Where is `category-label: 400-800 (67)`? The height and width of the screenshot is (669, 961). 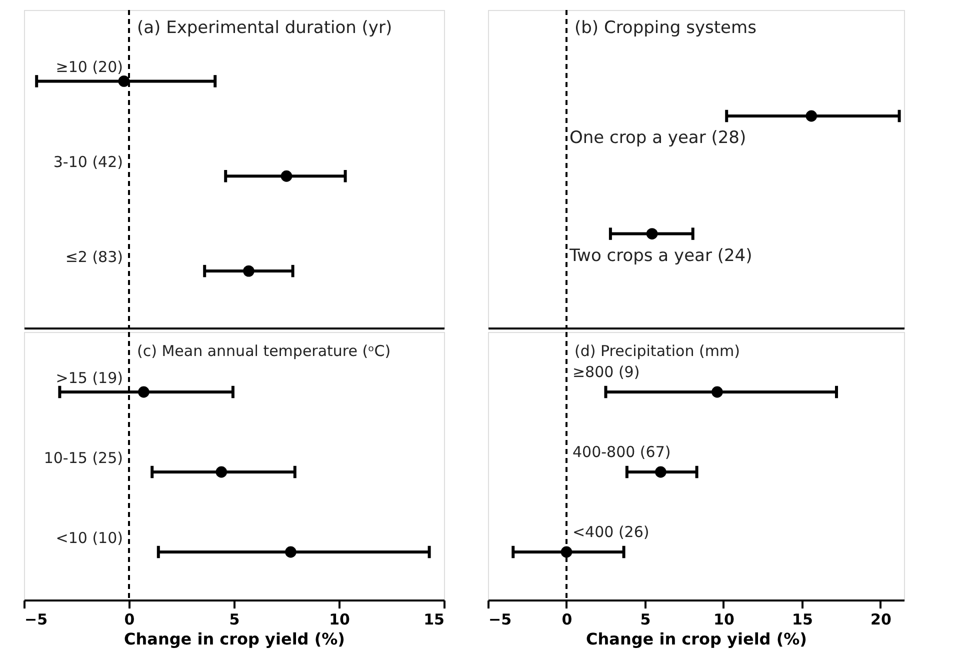
category-label: 400-800 (67) is located at coordinates (621, 452).